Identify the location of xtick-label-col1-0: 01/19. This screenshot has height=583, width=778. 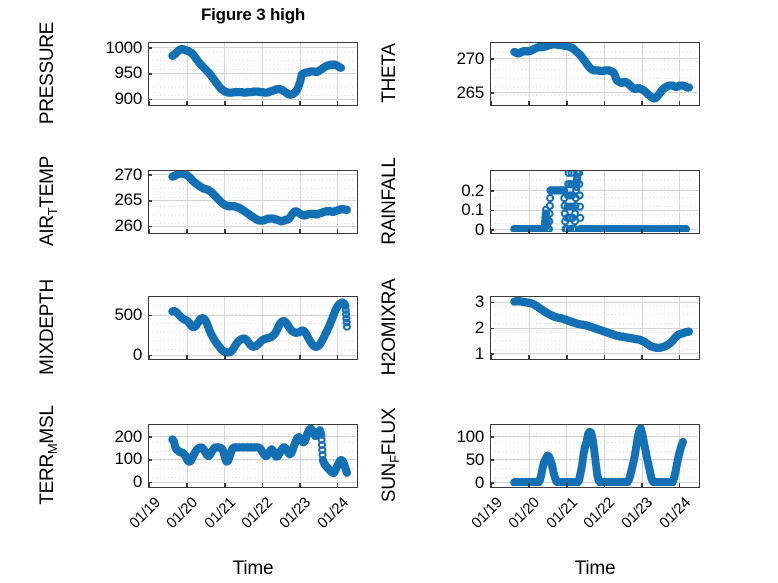
(144, 513).